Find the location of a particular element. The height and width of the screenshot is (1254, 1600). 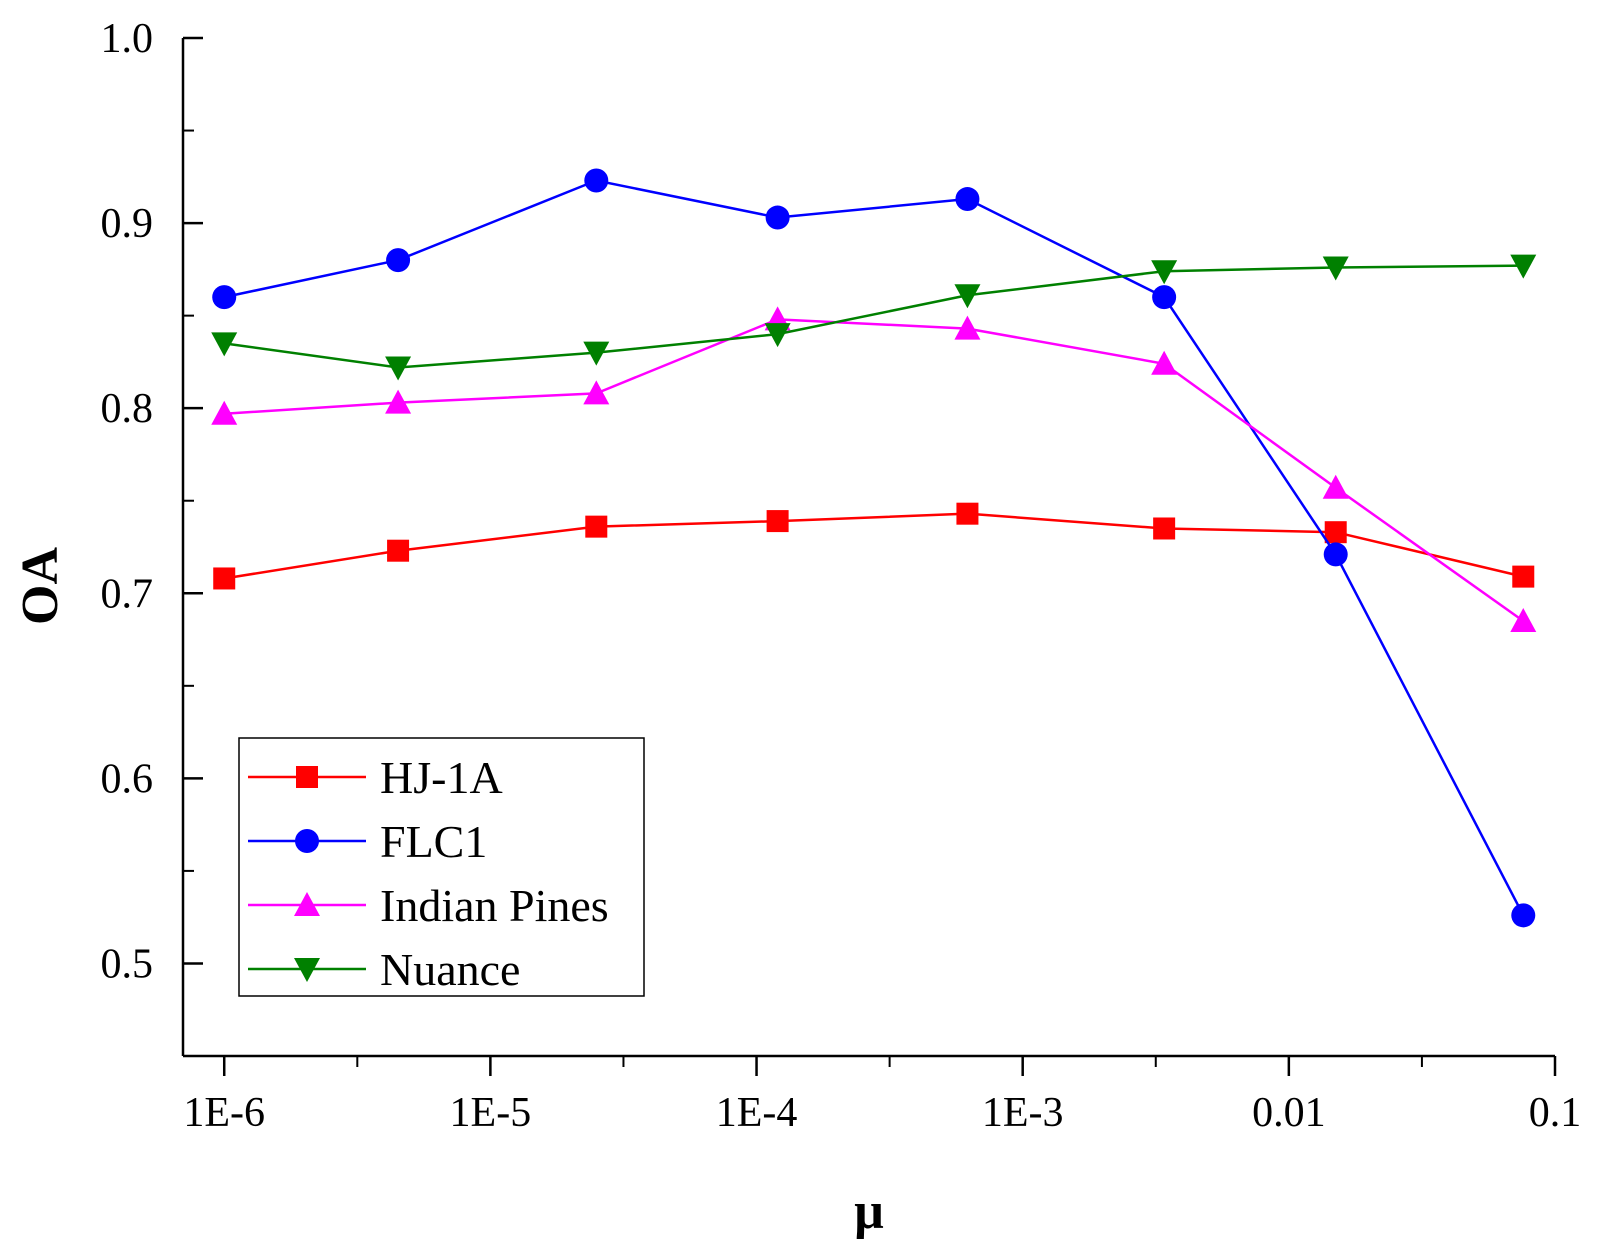

legend-entry: HJ-1A is located at coordinates (375, 777).